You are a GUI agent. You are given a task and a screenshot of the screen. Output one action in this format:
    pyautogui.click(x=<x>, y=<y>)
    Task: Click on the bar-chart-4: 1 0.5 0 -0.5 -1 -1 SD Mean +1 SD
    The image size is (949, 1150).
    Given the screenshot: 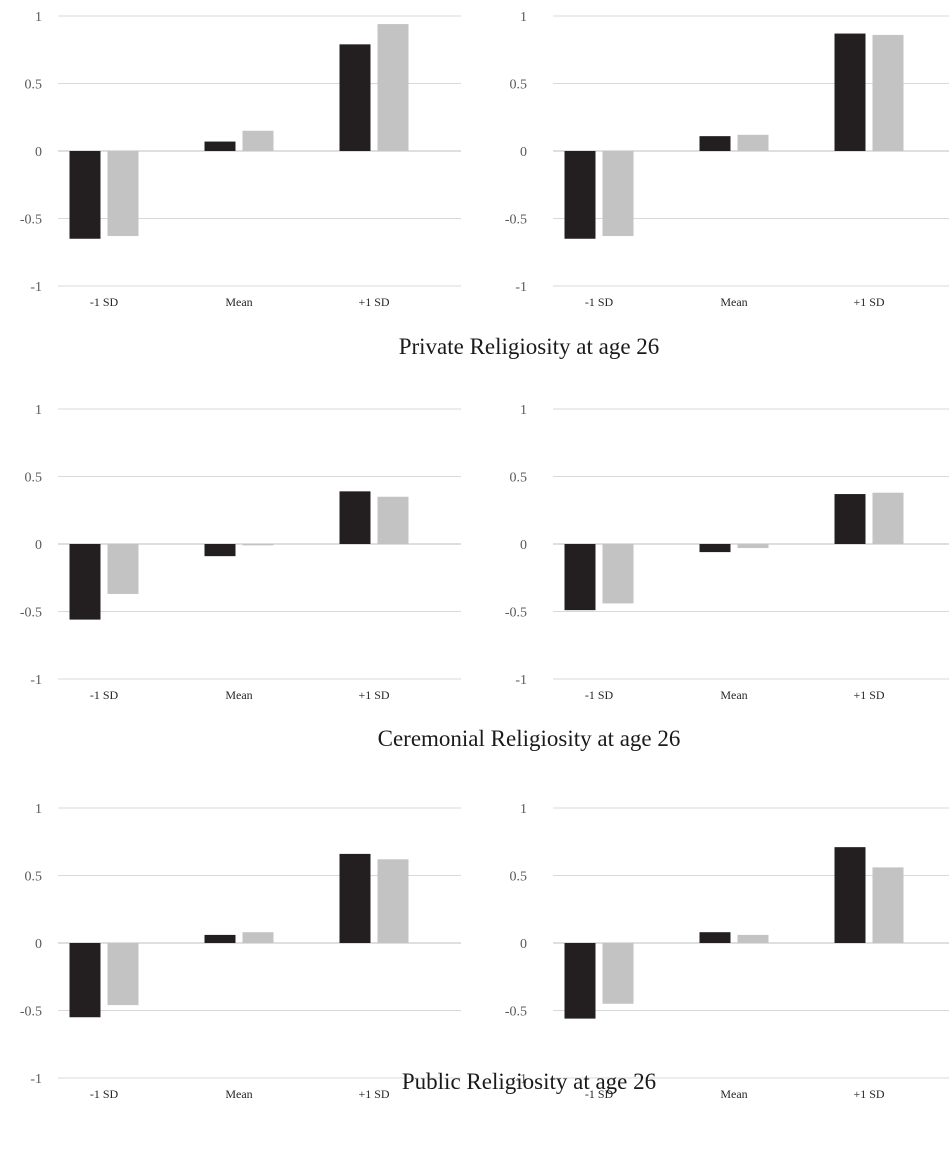 What is the action you would take?
    pyautogui.click(x=727, y=552)
    